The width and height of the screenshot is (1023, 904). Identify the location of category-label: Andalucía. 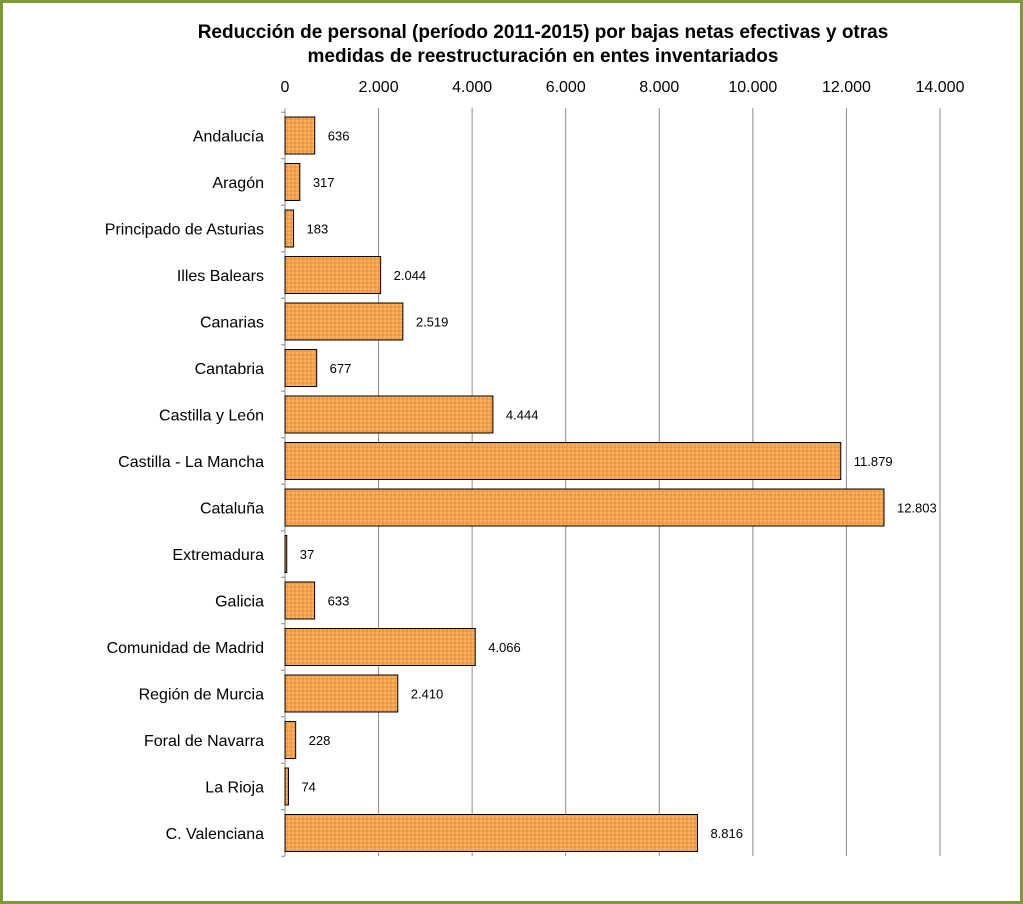
(228, 137).